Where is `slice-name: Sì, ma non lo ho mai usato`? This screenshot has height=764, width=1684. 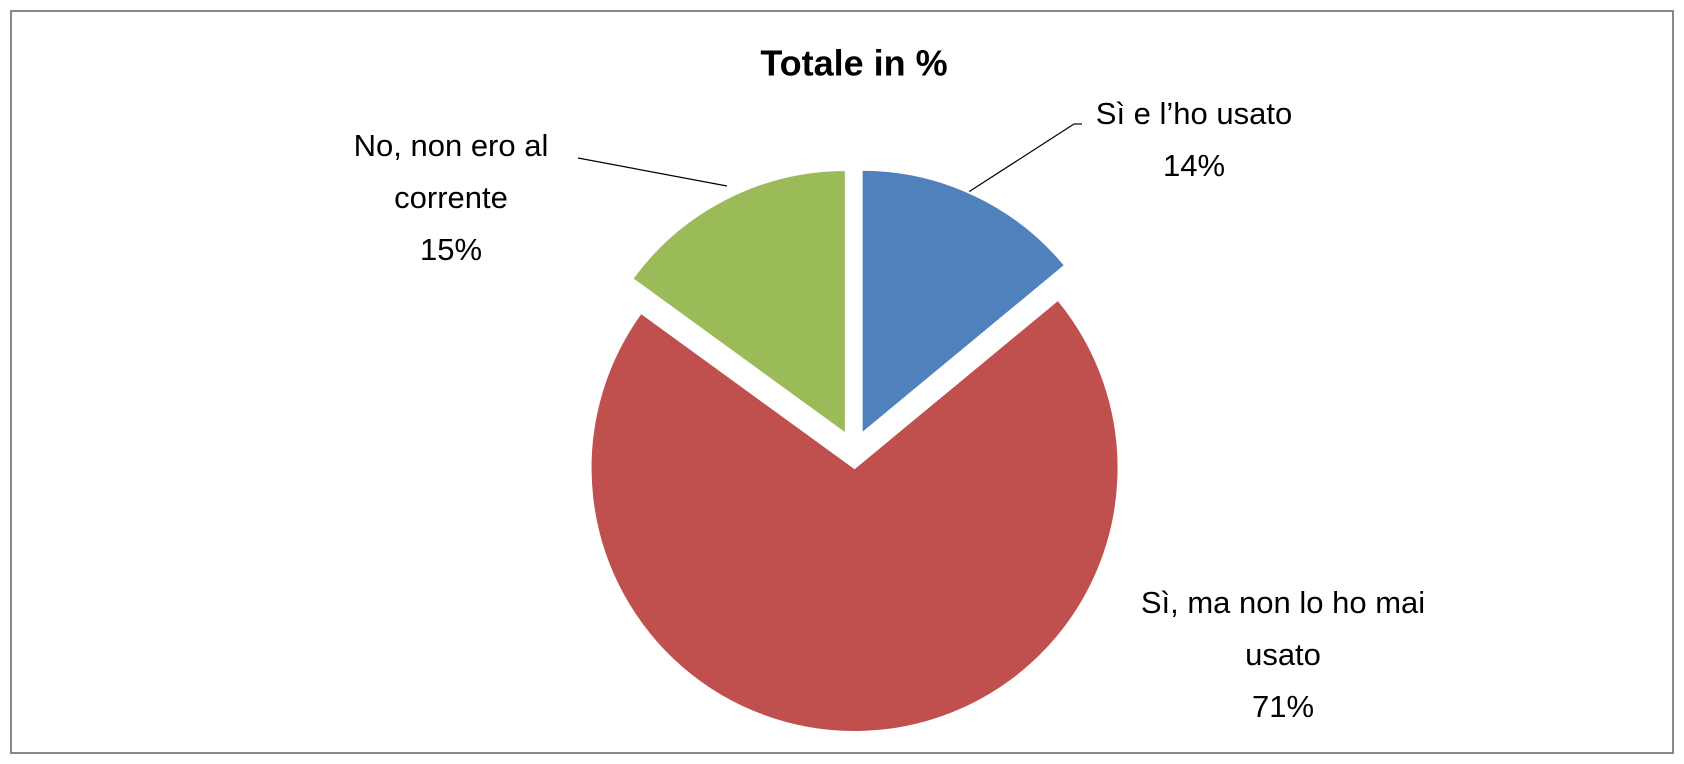 slice-name: Sì, ma non lo ho mai usato is located at coordinates (1283, 628).